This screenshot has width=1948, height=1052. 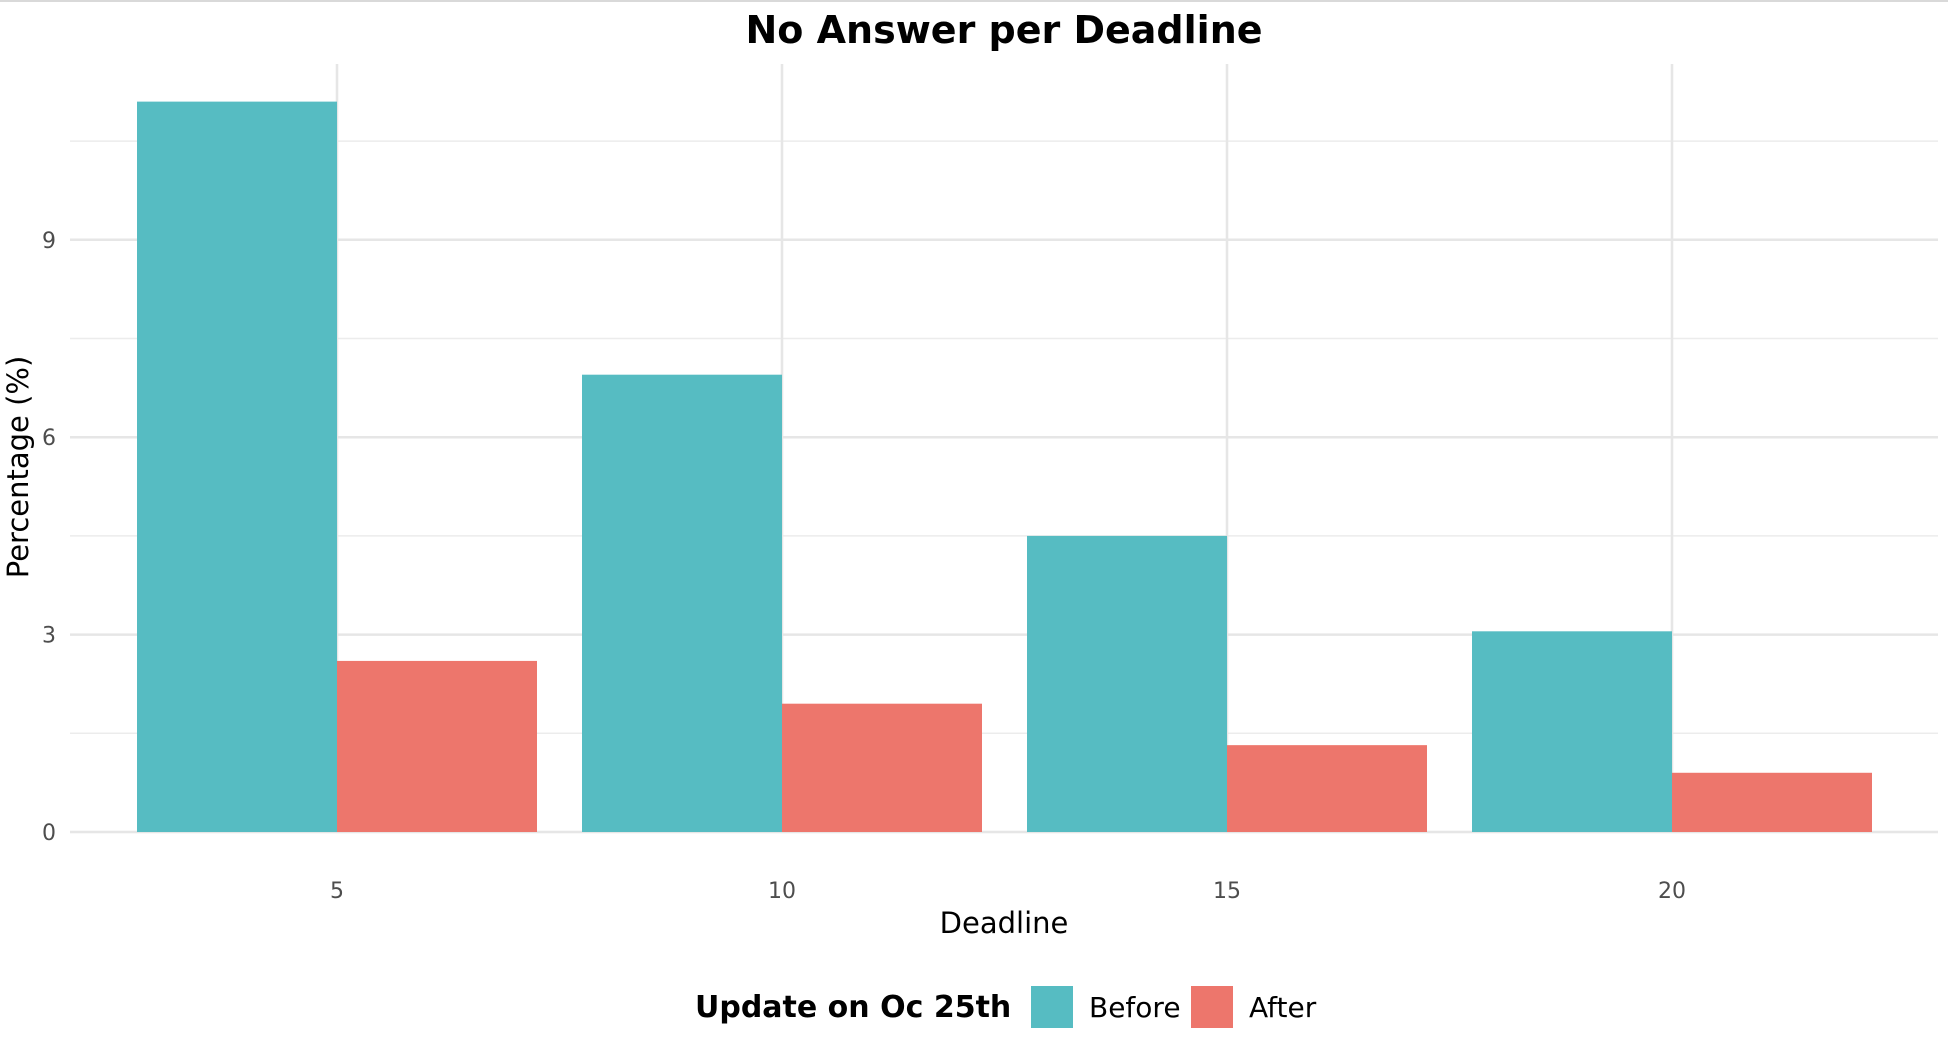 I want to click on x-tick-label: 15, so click(x=1227, y=891).